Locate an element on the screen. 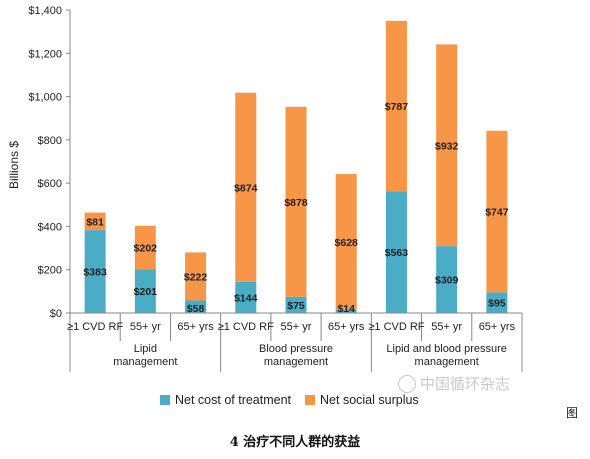  data-label-net-cost: $75 is located at coordinates (296, 306).